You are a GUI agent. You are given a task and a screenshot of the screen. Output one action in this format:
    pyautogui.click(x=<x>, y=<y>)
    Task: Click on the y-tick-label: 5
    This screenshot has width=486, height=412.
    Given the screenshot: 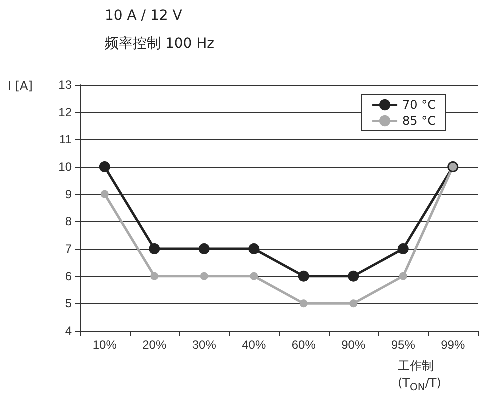 What is the action you would take?
    pyautogui.click(x=68, y=303)
    